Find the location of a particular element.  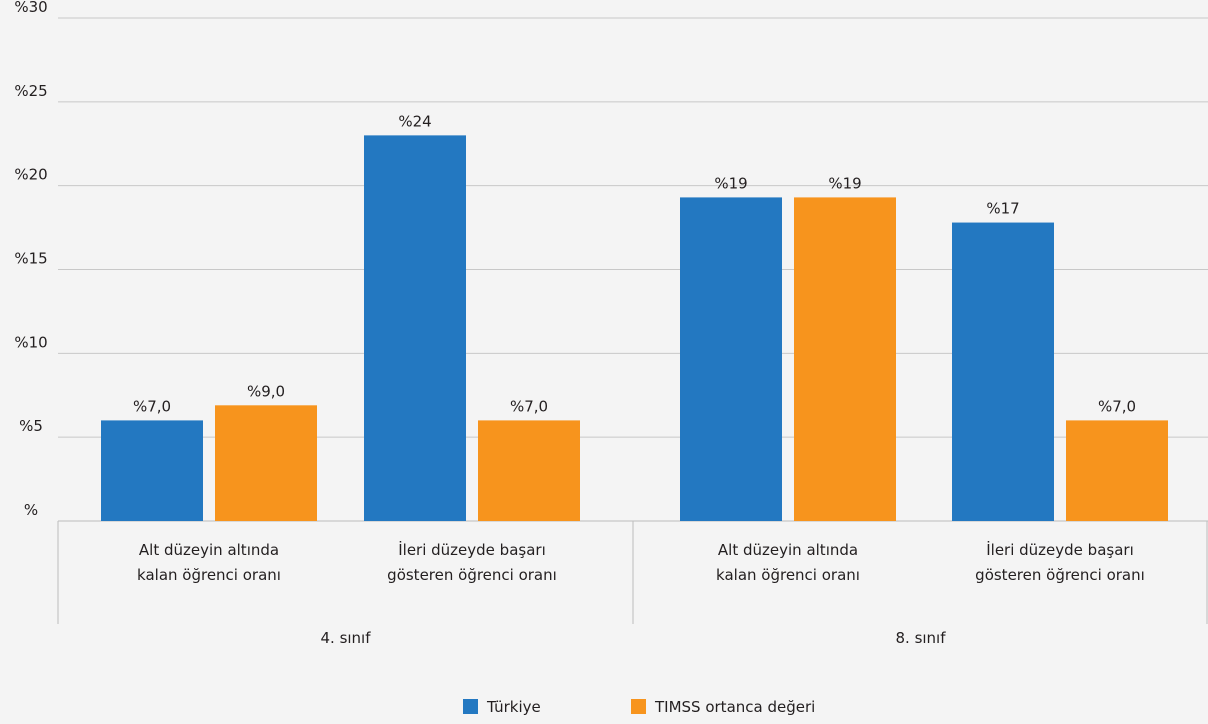

y-tick-label: %15 is located at coordinates (30, 259).